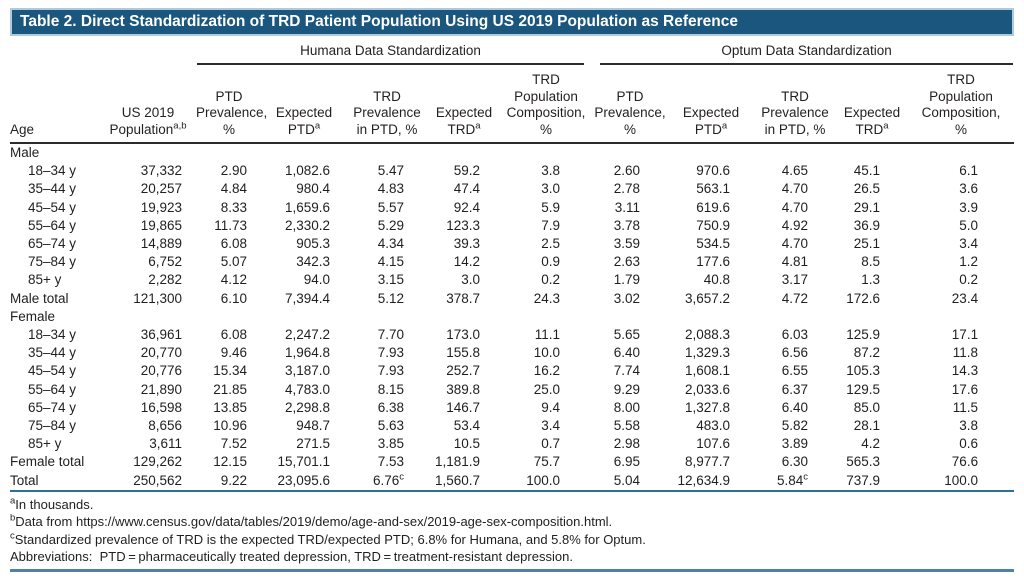  What do you see at coordinates (707, 371) in the screenshot?
I see `value-cell: 1,608.1` at bounding box center [707, 371].